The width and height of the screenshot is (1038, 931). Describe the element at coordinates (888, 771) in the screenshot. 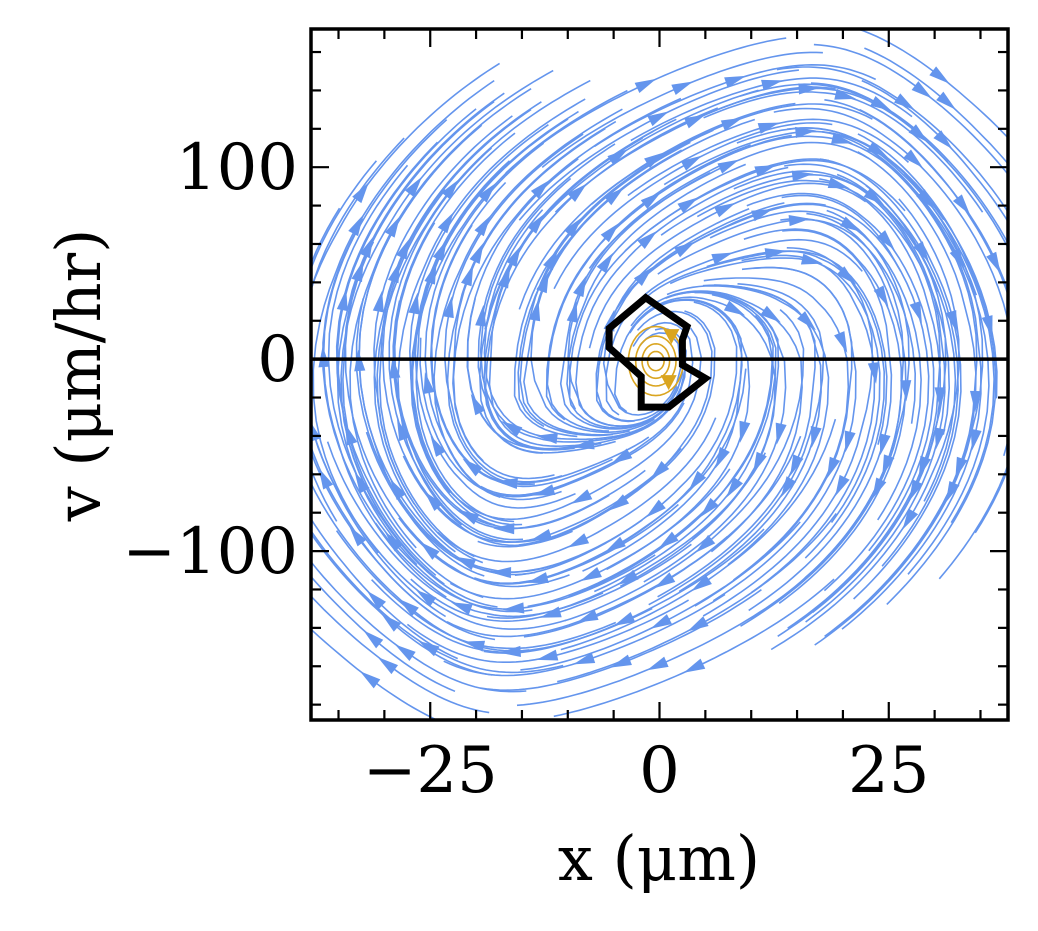

I see `x-tick-label: 25` at that location.